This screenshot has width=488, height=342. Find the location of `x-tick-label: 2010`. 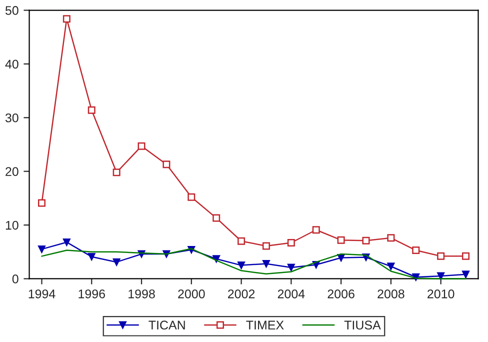

x-tick-label: 2010 is located at coordinates (441, 293).